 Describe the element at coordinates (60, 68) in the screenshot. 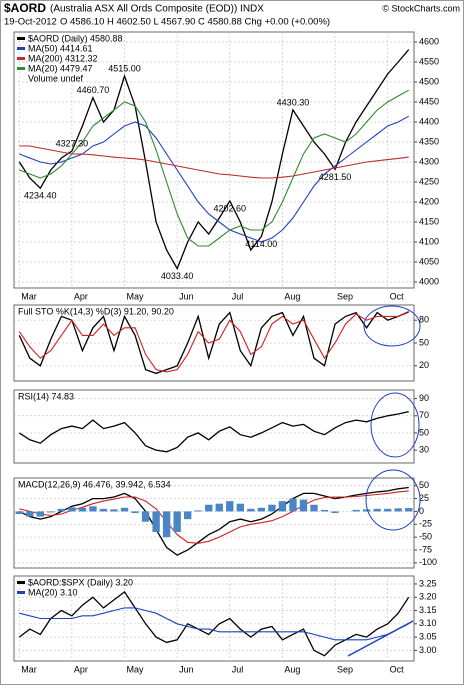

I see `legend-entry: MA(20) 4479.47` at that location.